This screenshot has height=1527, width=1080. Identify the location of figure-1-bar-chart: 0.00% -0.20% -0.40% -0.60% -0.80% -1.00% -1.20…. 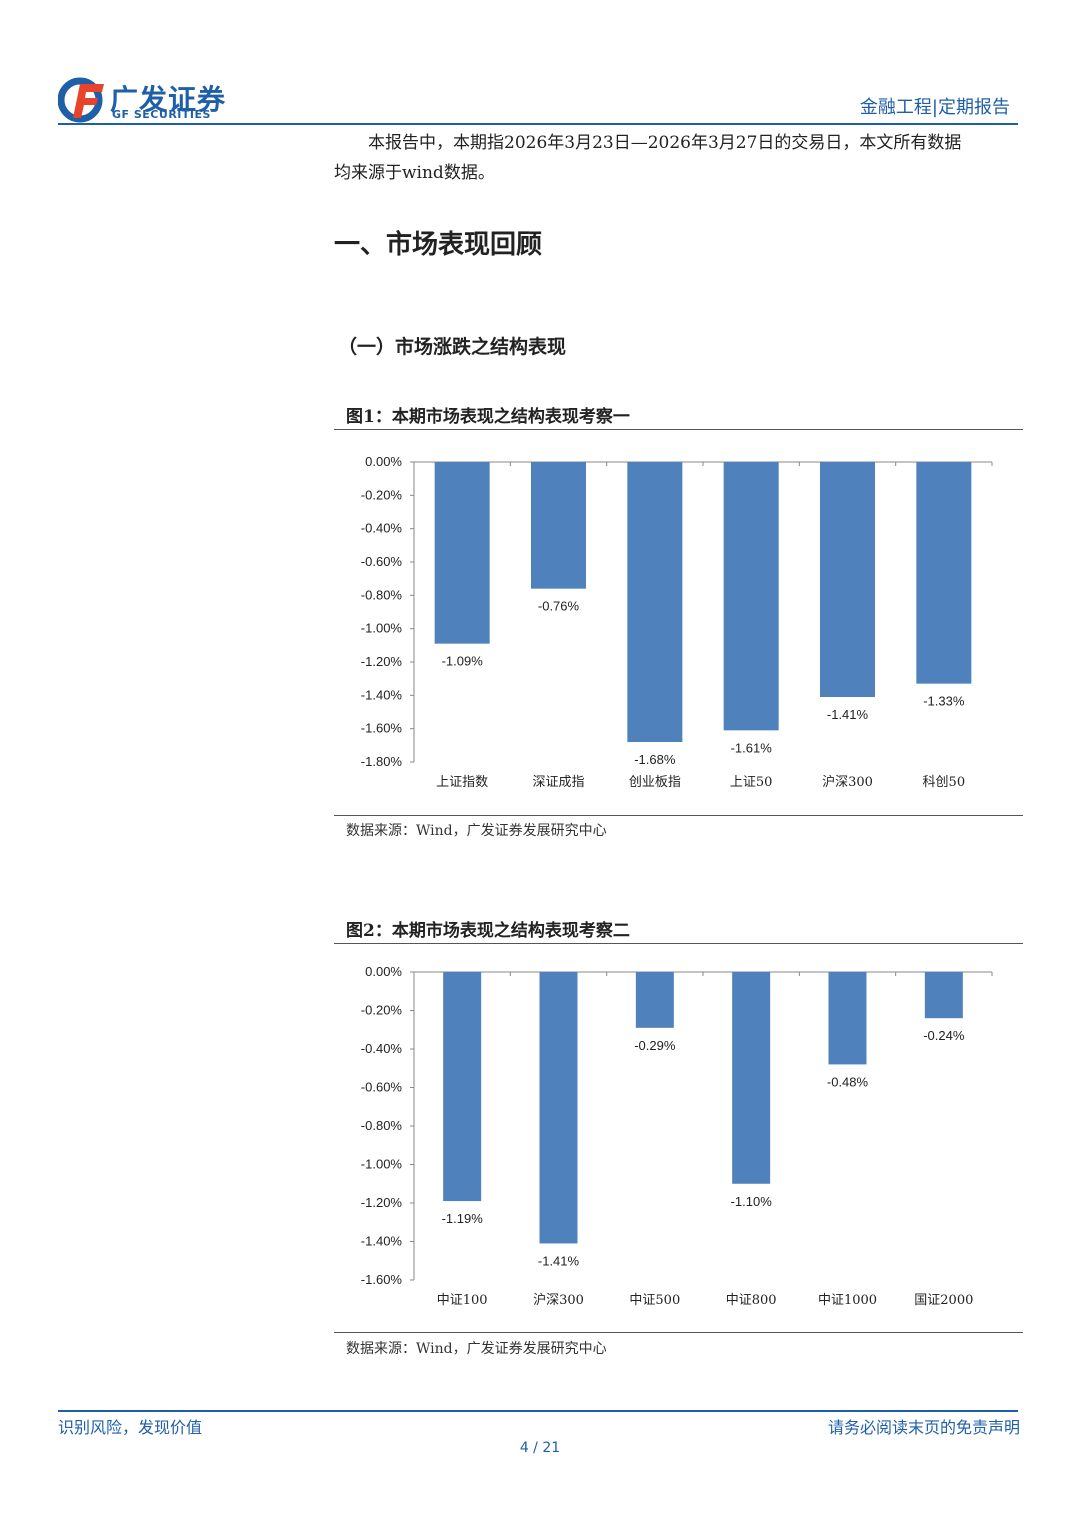
(677, 622).